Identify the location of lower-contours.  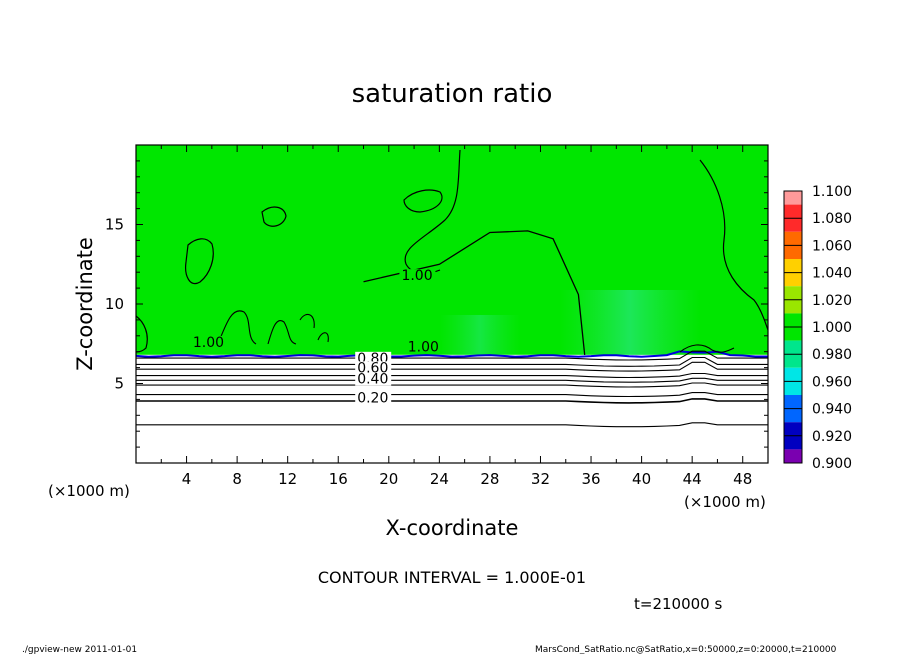
(452, 389).